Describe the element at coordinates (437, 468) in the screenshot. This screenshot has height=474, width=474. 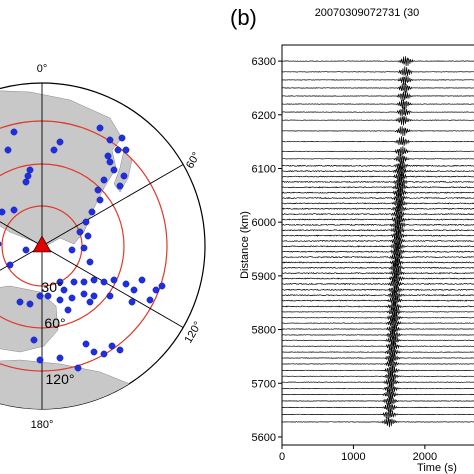
I see `x-axis-label: Time (s)` at that location.